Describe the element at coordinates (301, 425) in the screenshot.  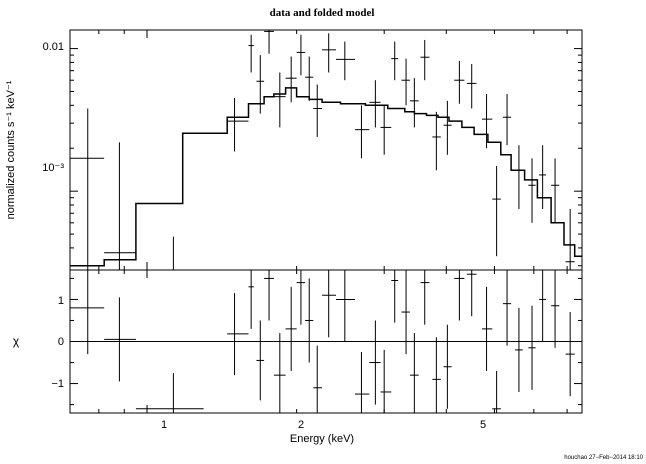
I see `x-tick-label-2: 2` at that location.